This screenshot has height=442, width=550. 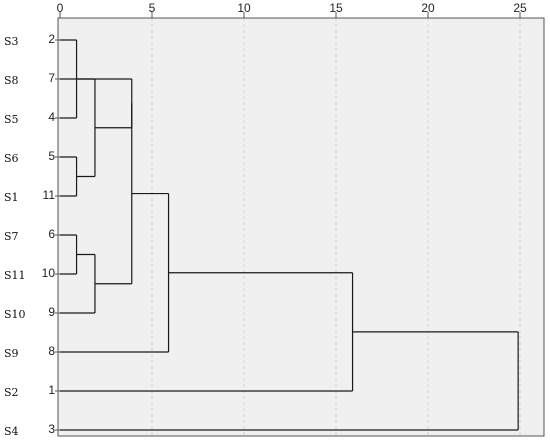 What do you see at coordinates (51, 117) in the screenshot?
I see `case-number-label: 4` at bounding box center [51, 117].